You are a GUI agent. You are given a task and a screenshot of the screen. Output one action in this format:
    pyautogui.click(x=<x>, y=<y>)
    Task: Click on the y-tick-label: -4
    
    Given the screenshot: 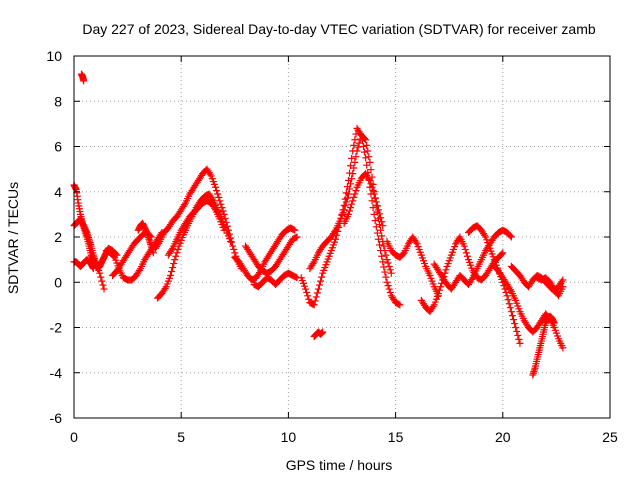 What is the action you would take?
    pyautogui.click(x=56, y=373)
    